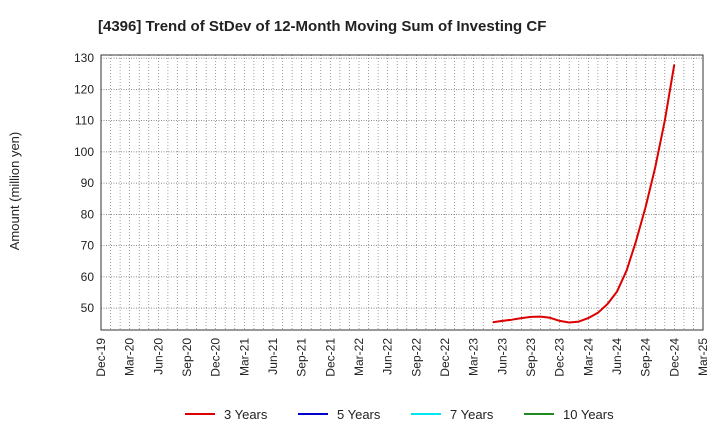 Image resolution: width=720 pixels, height=440 pixels. Describe the element at coordinates (703, 357) in the screenshot. I see `x-tick-label: Mar-25` at that location.